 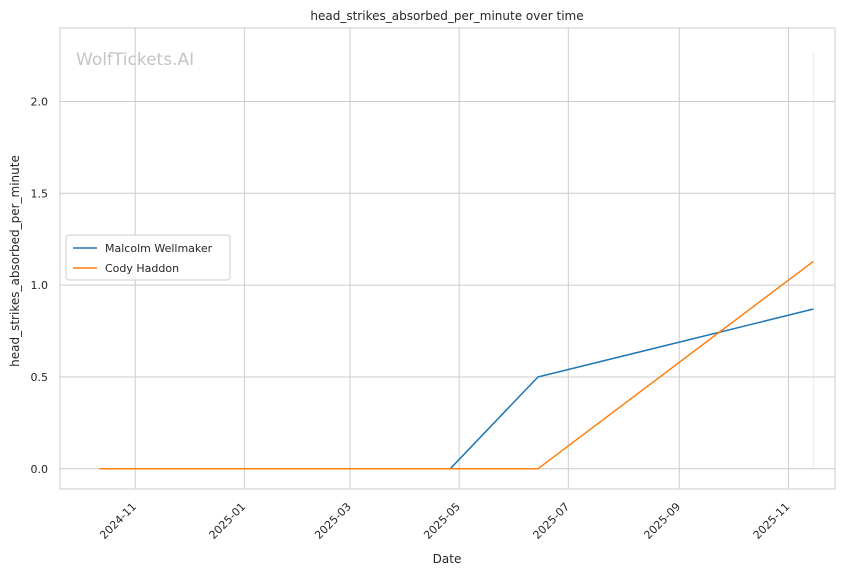 I want to click on y-tick-label: 2.0, so click(x=40, y=101).